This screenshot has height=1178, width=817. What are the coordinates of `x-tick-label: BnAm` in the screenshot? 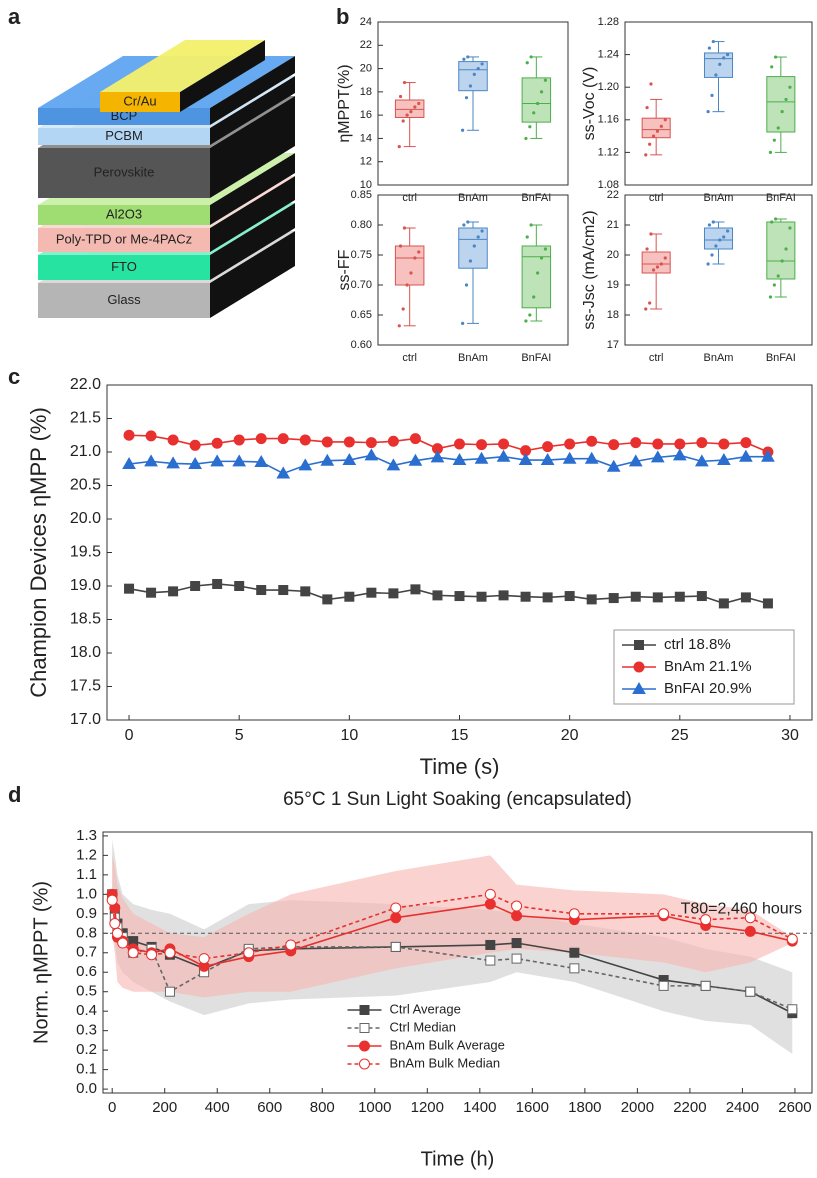 It's located at (719, 198).